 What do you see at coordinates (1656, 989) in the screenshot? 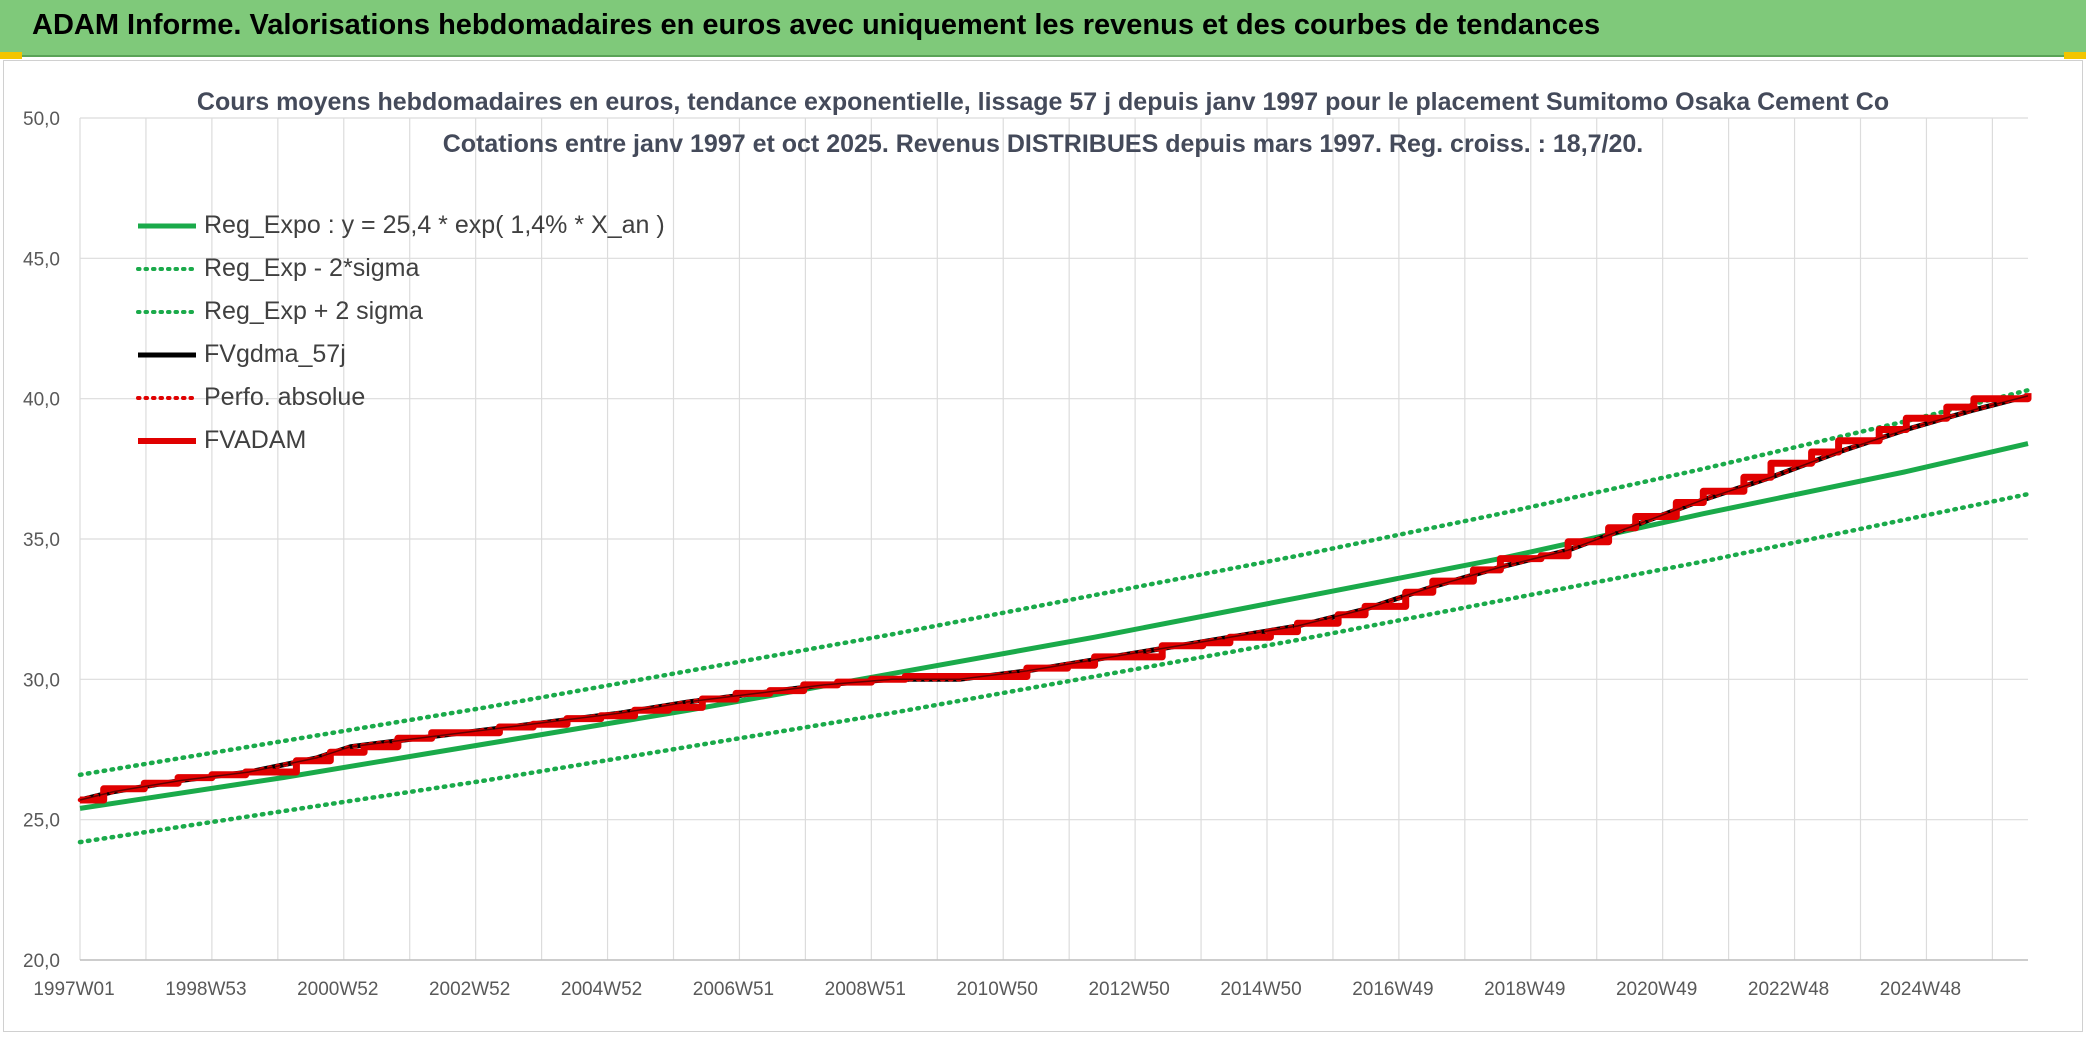
I see `x-tick-label: 2020W49` at bounding box center [1656, 989].